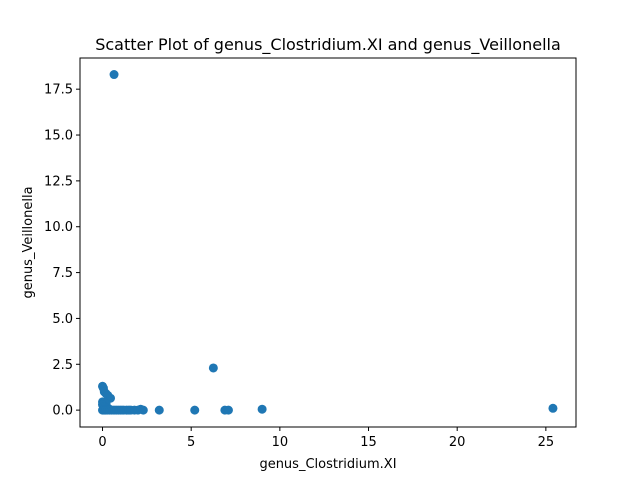  Describe the element at coordinates (58, 227) in the screenshot. I see `y-tick-label: 10.0` at that location.